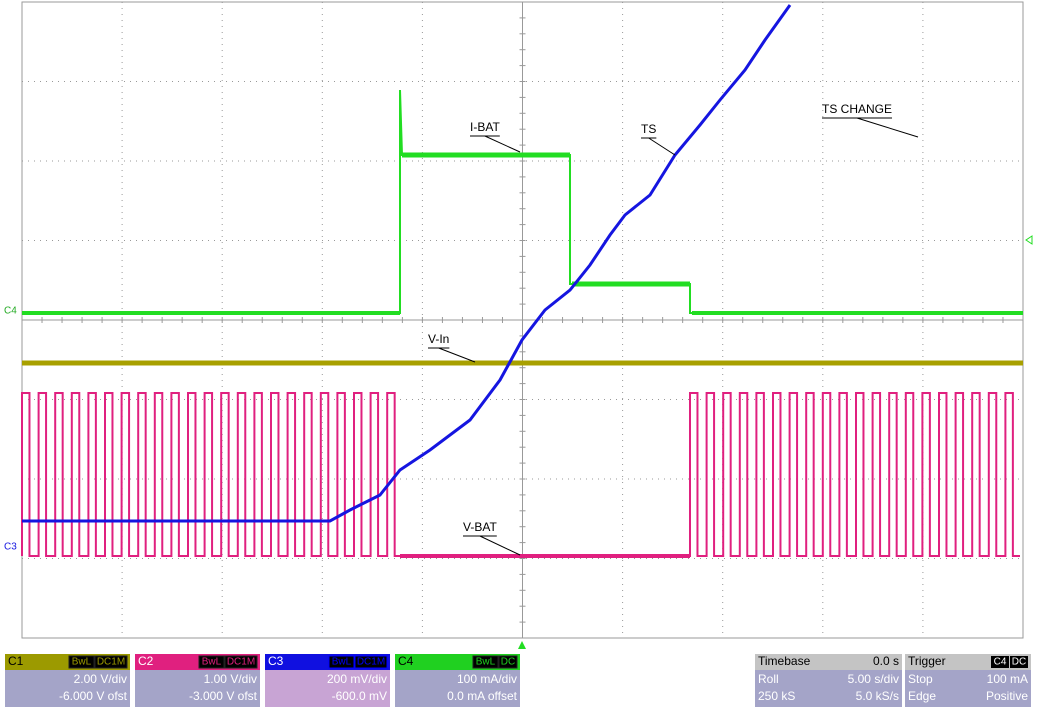 The image size is (1038, 709). What do you see at coordinates (968, 688) in the screenshot?
I see `trigger-body` at bounding box center [968, 688].